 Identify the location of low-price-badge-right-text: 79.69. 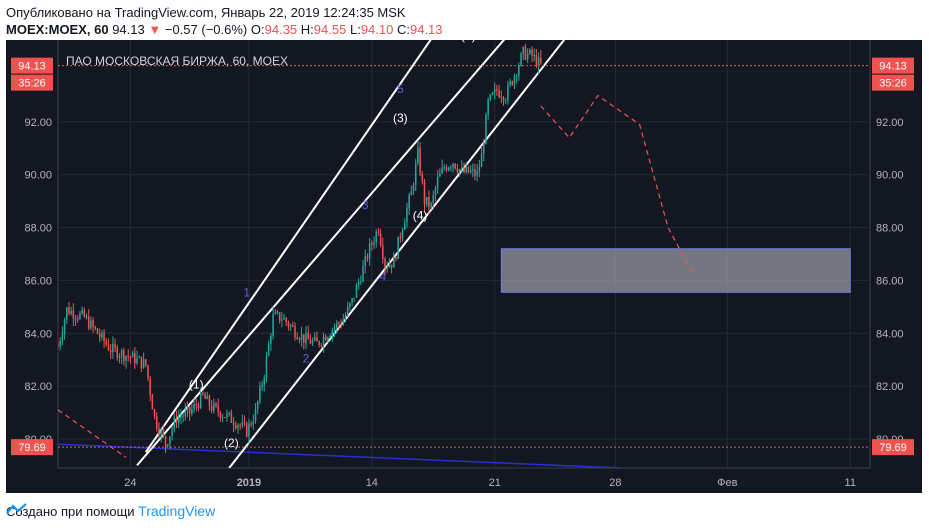
(893, 448).